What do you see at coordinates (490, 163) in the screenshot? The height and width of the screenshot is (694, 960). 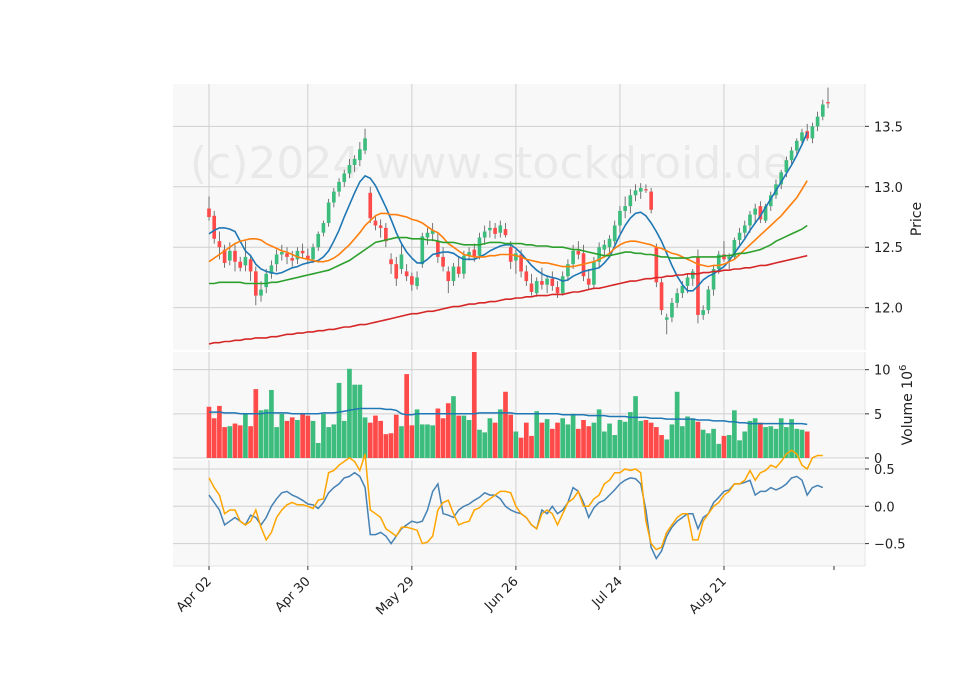 I see `watermark: (c)2024 www.stockdroid.de` at bounding box center [490, 163].